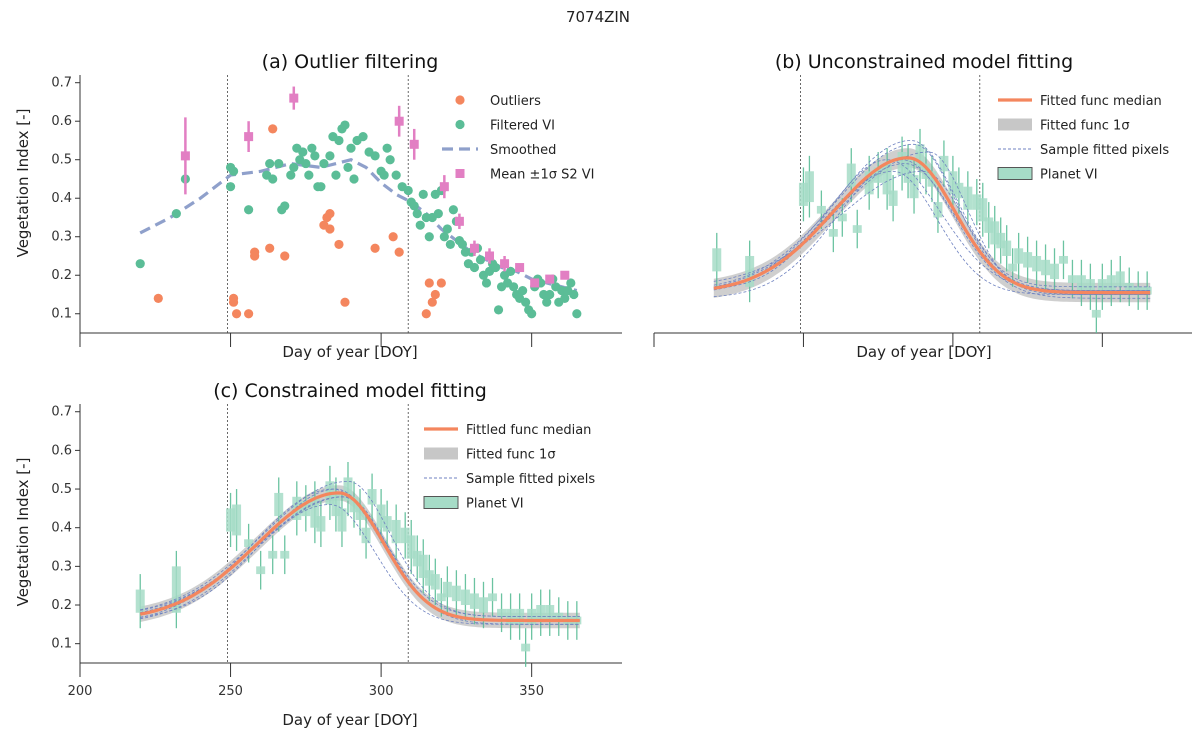  What do you see at coordinates (61, 489) in the screenshot?
I see `c-y-tick-label: 0.5` at bounding box center [61, 489].